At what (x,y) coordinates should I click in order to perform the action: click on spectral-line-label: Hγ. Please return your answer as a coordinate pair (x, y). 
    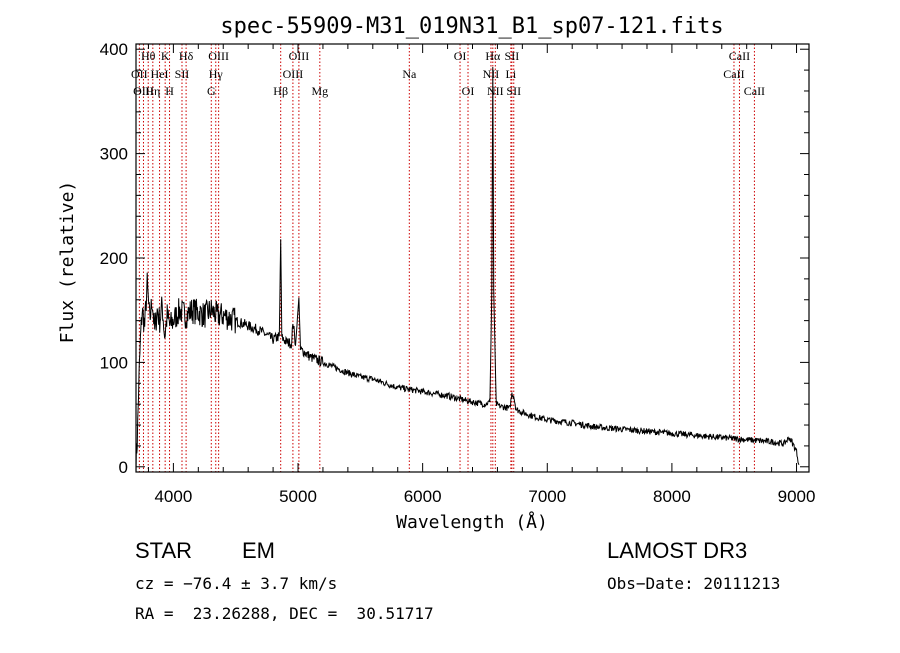
    Looking at the image, I should click on (216, 74).